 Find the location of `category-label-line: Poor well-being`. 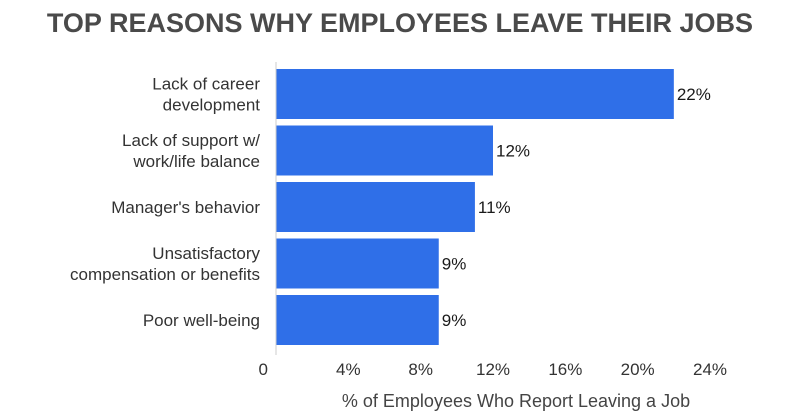

category-label-line: Poor well-being is located at coordinates (201, 320).